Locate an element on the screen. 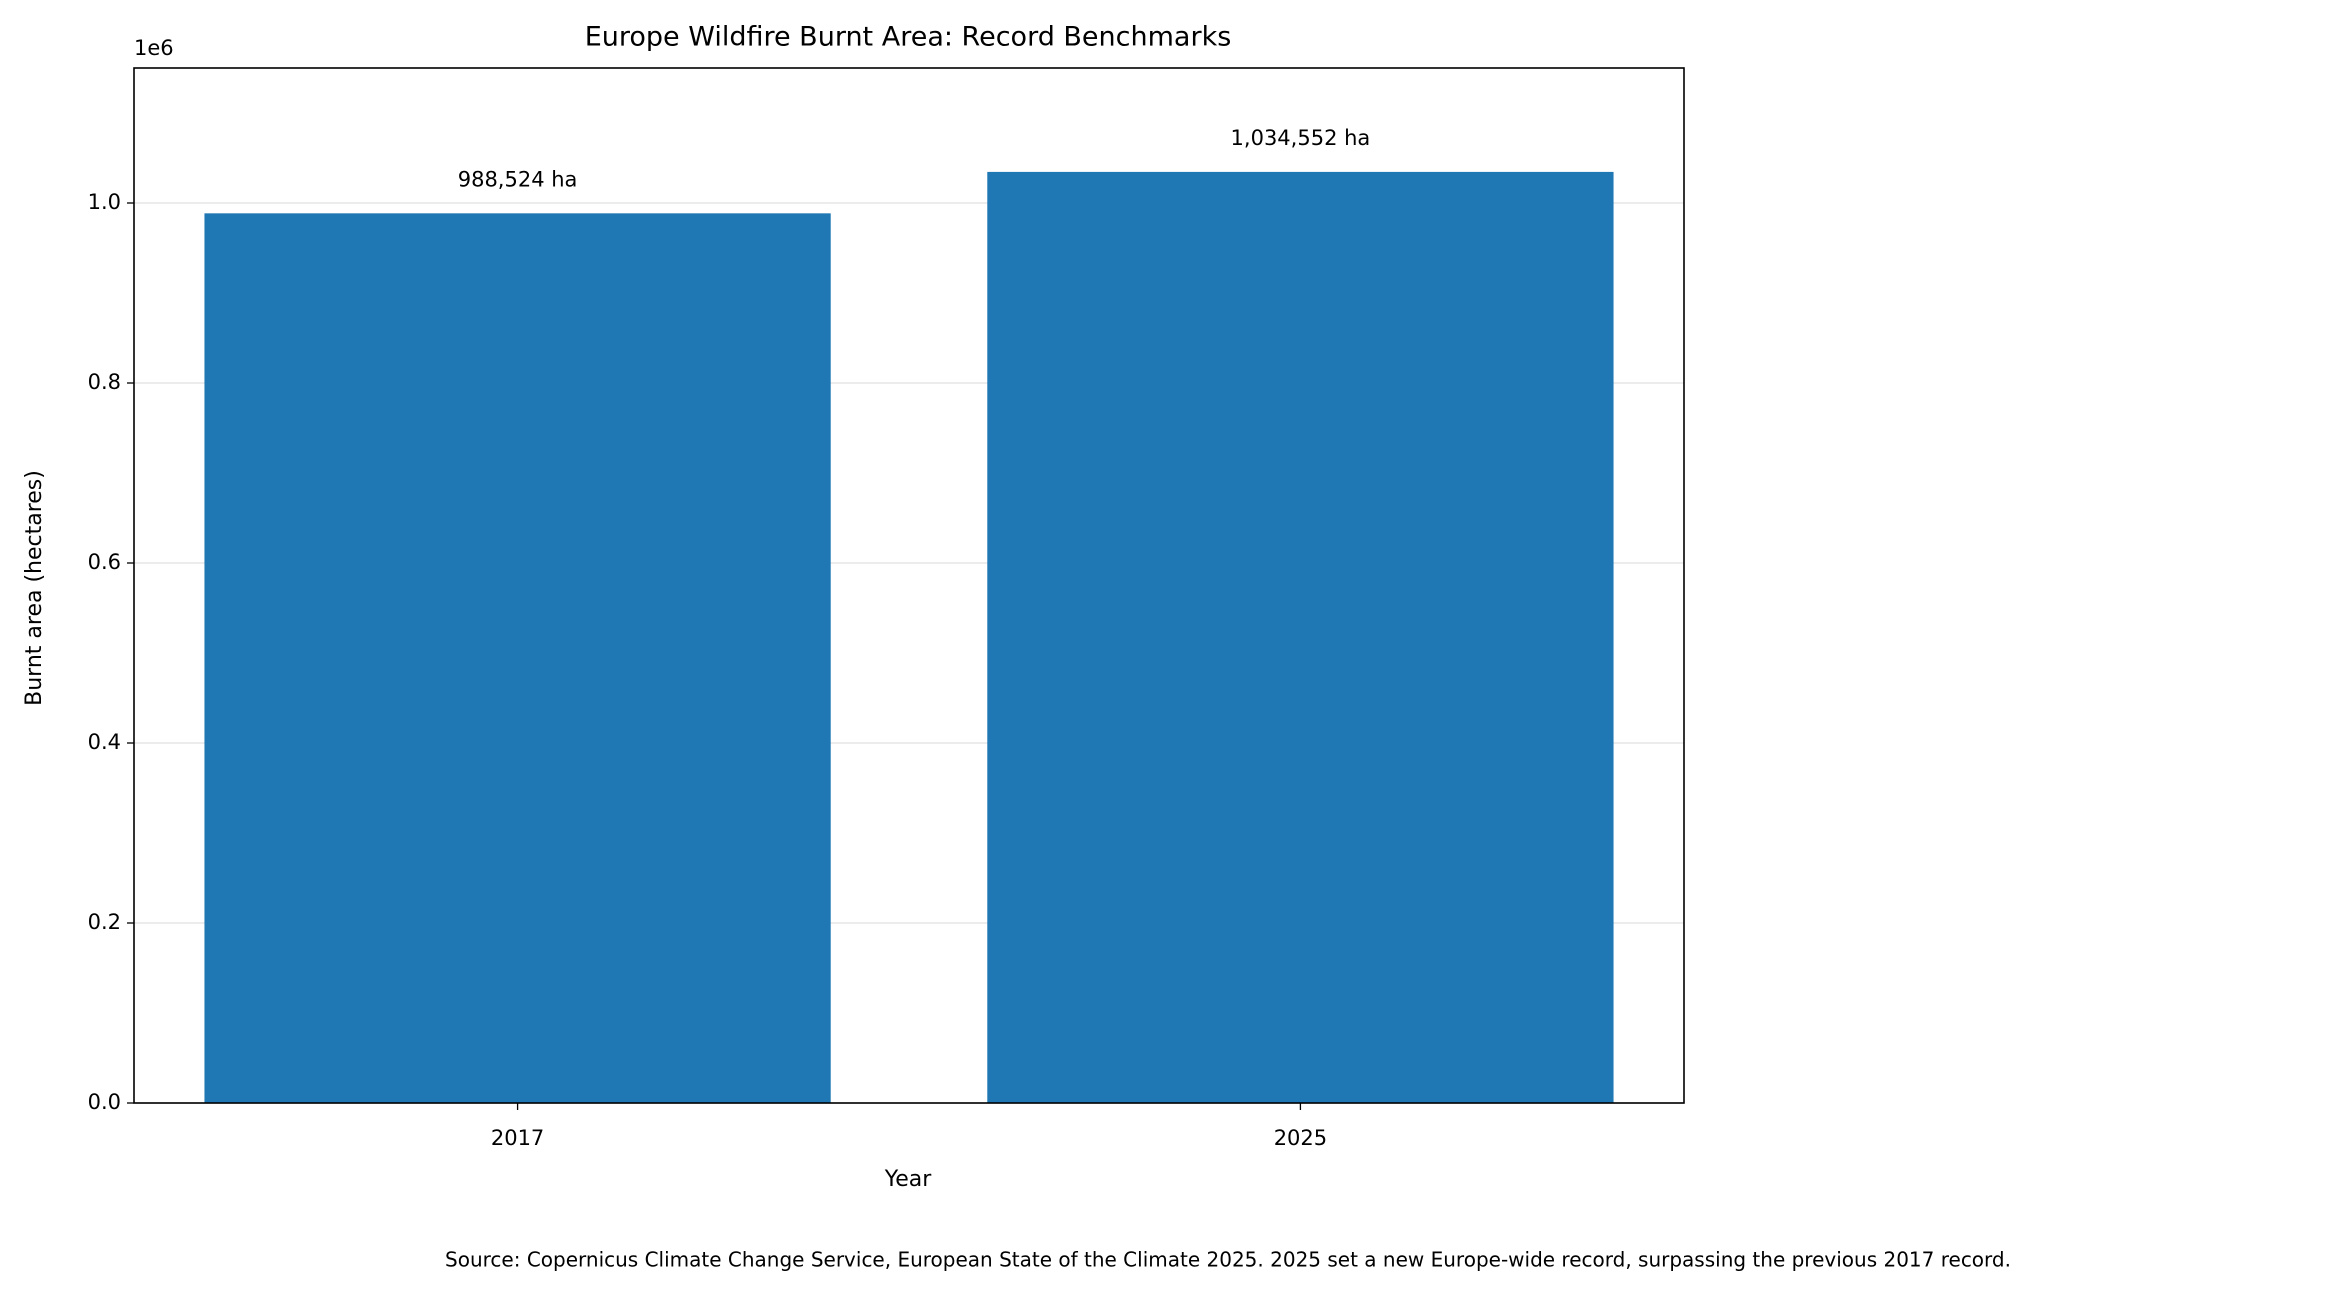 This screenshot has width=2328, height=1298. value-label: 988,524 ha is located at coordinates (518, 179).